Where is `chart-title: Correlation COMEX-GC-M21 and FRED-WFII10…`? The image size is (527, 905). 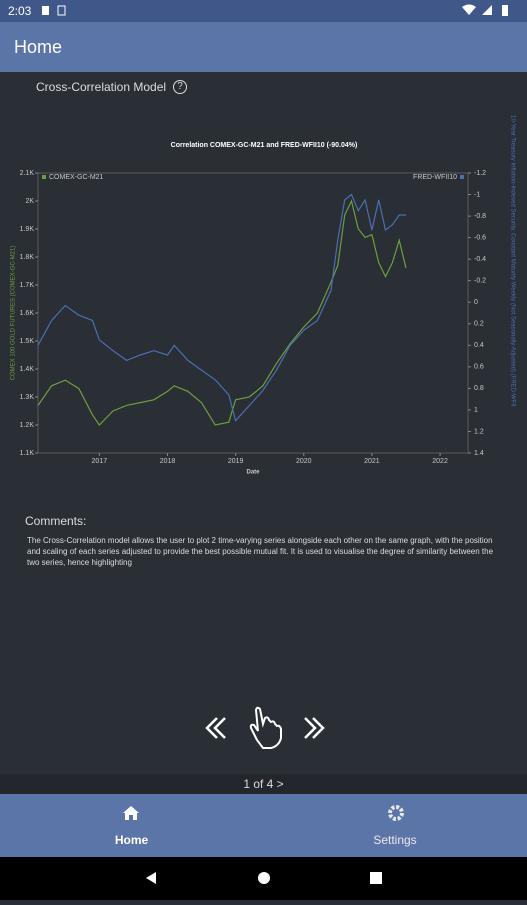 chart-title: Correlation COMEX-GC-M21 and FRED-WFII10… is located at coordinates (264, 145).